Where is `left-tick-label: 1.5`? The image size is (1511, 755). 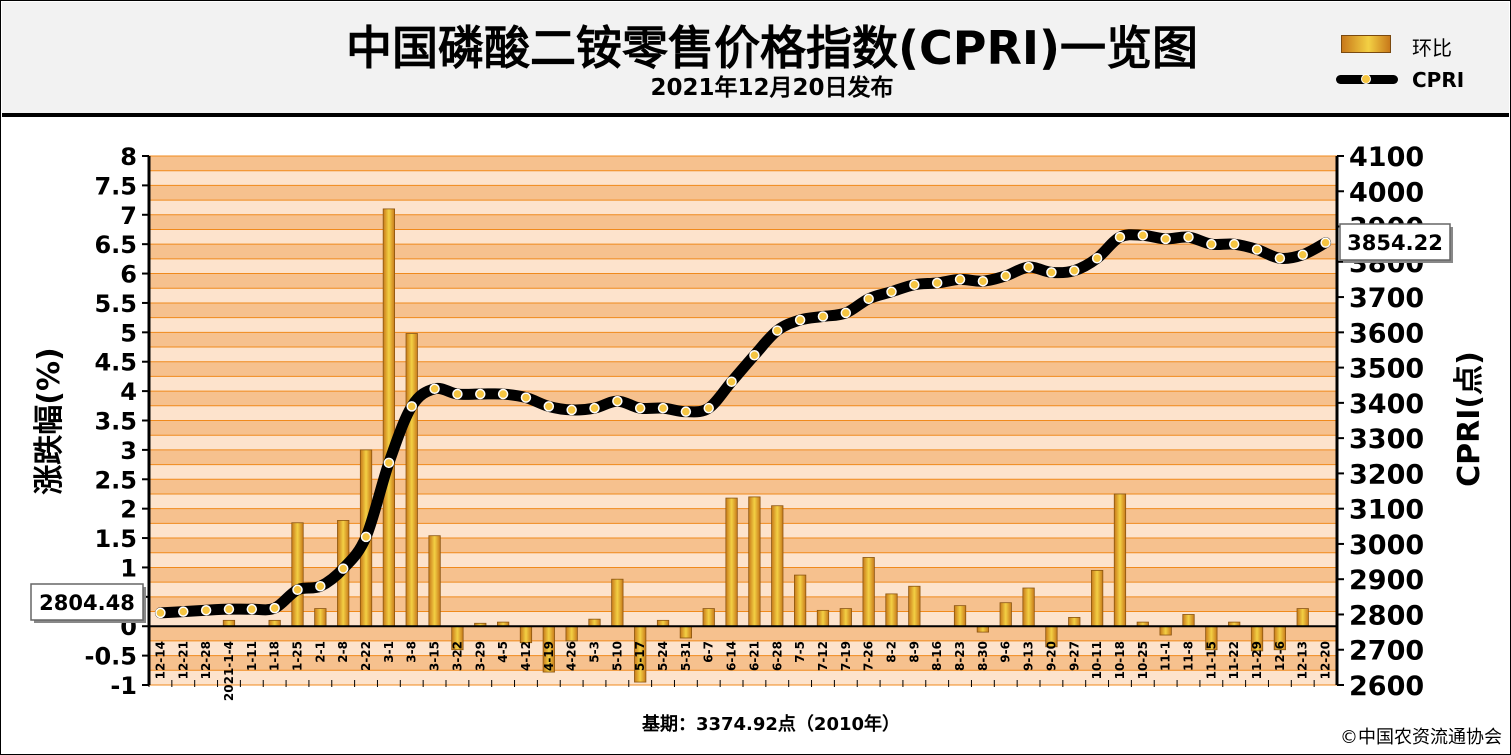 left-tick-label: 1.5 is located at coordinates (115, 539).